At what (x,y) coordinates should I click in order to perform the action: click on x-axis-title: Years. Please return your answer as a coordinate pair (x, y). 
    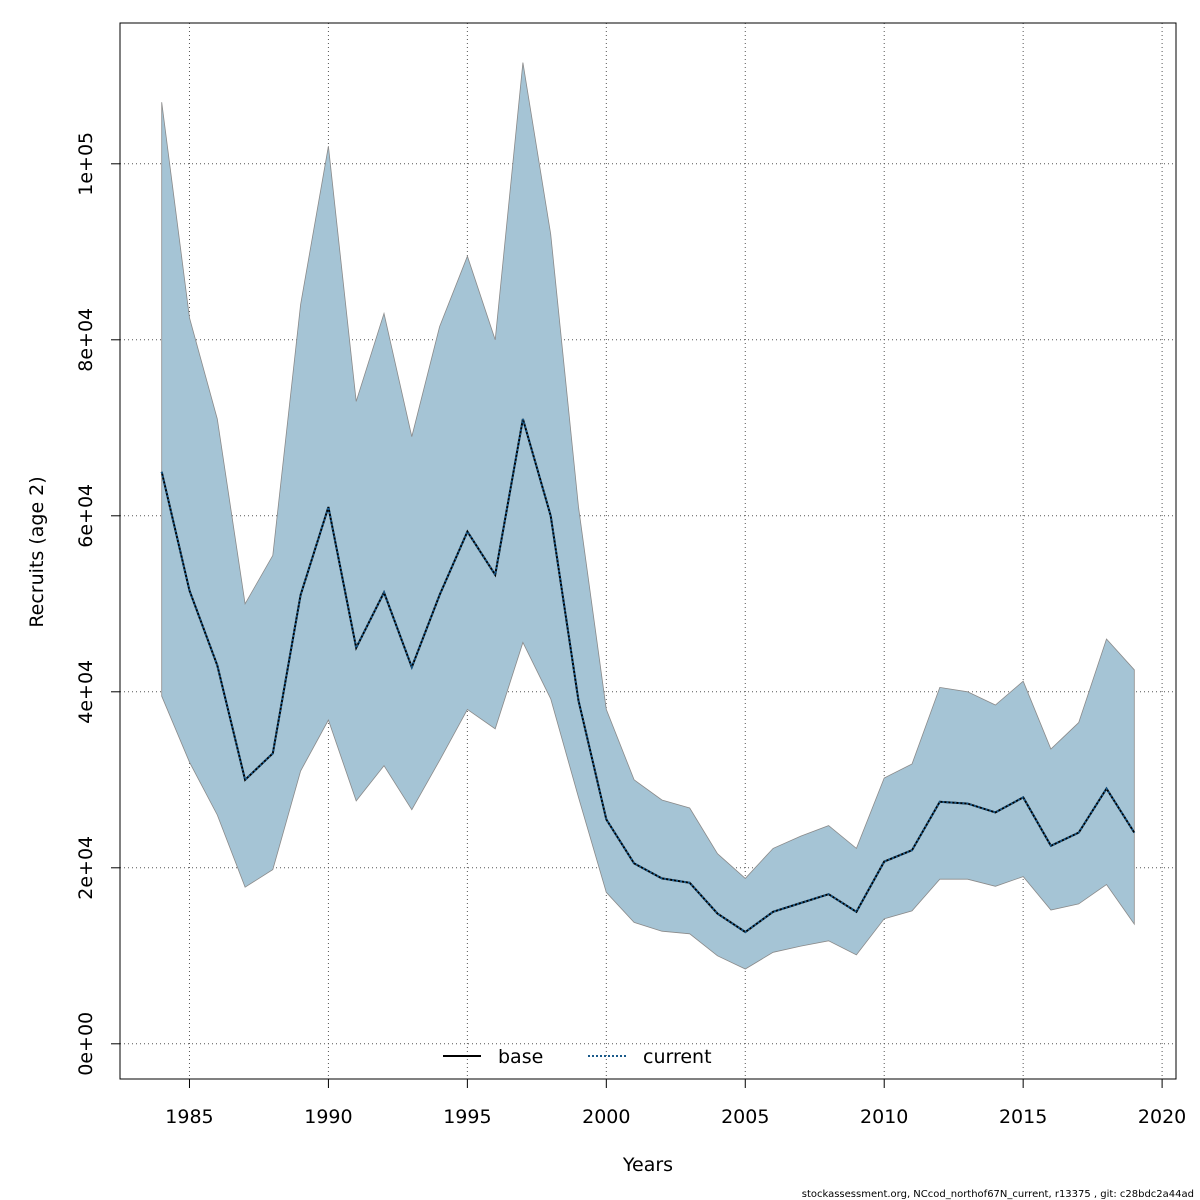
    Looking at the image, I should click on (647, 1165).